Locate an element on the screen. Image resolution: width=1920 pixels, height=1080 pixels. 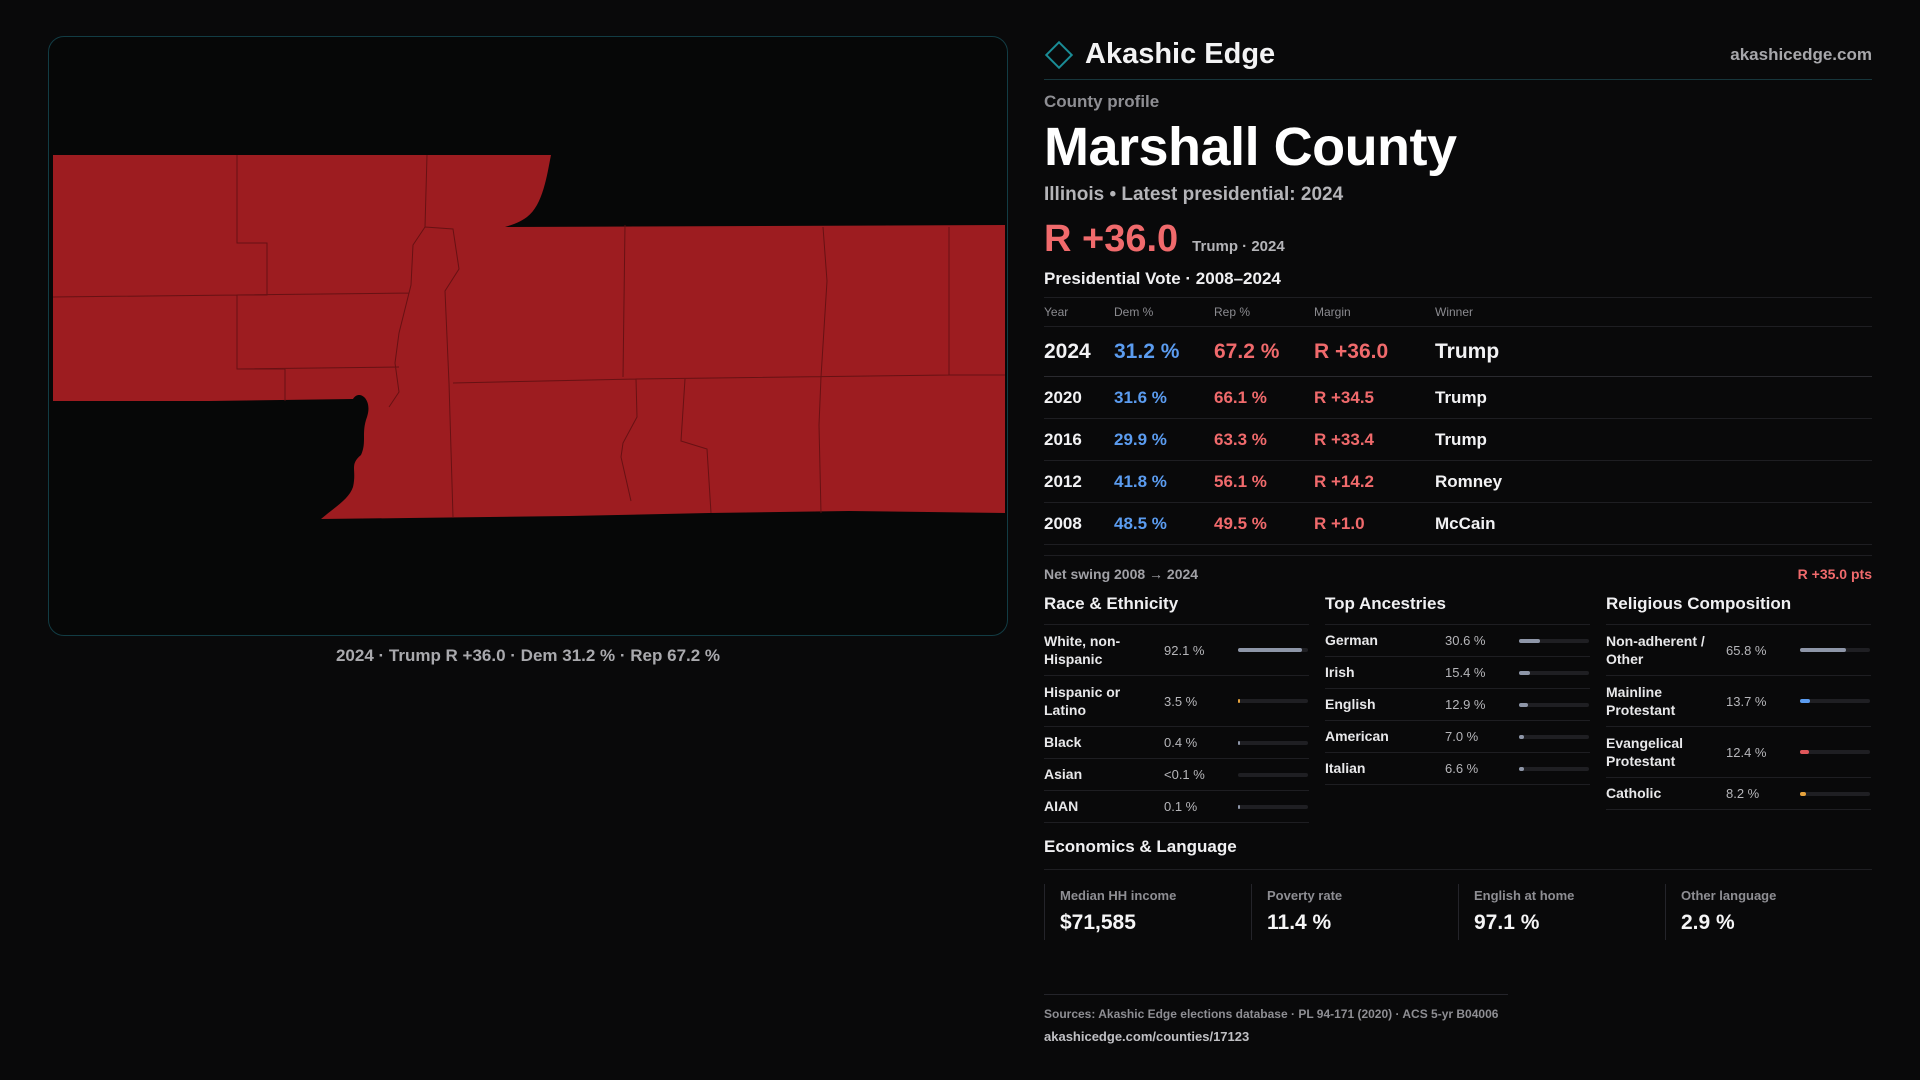
headline-margin: R +36.0 is located at coordinates (1111, 239).